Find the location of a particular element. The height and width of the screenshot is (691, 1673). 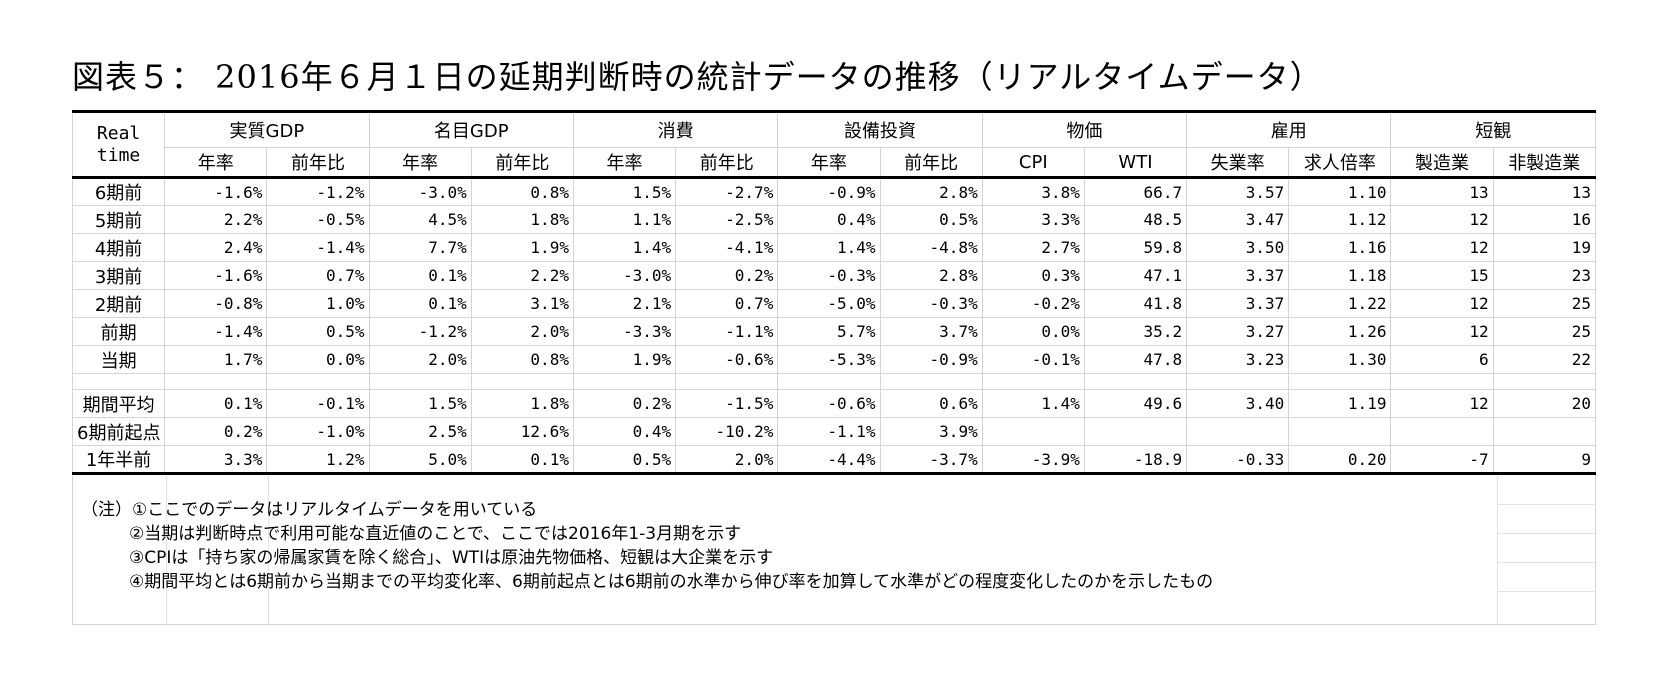

table-cell: 6 is located at coordinates (1442, 359).